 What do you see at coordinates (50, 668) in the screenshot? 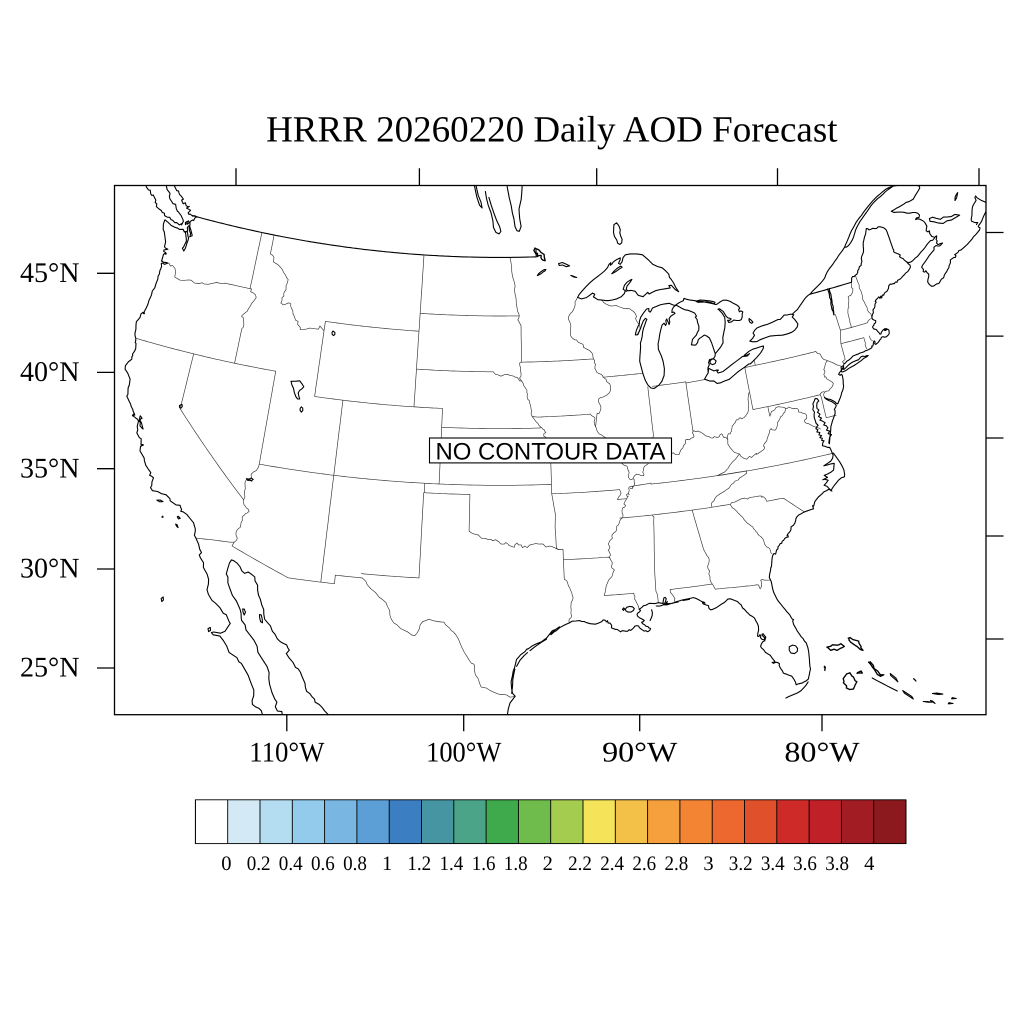
I see `svg-text: 25°N` at bounding box center [50, 668].